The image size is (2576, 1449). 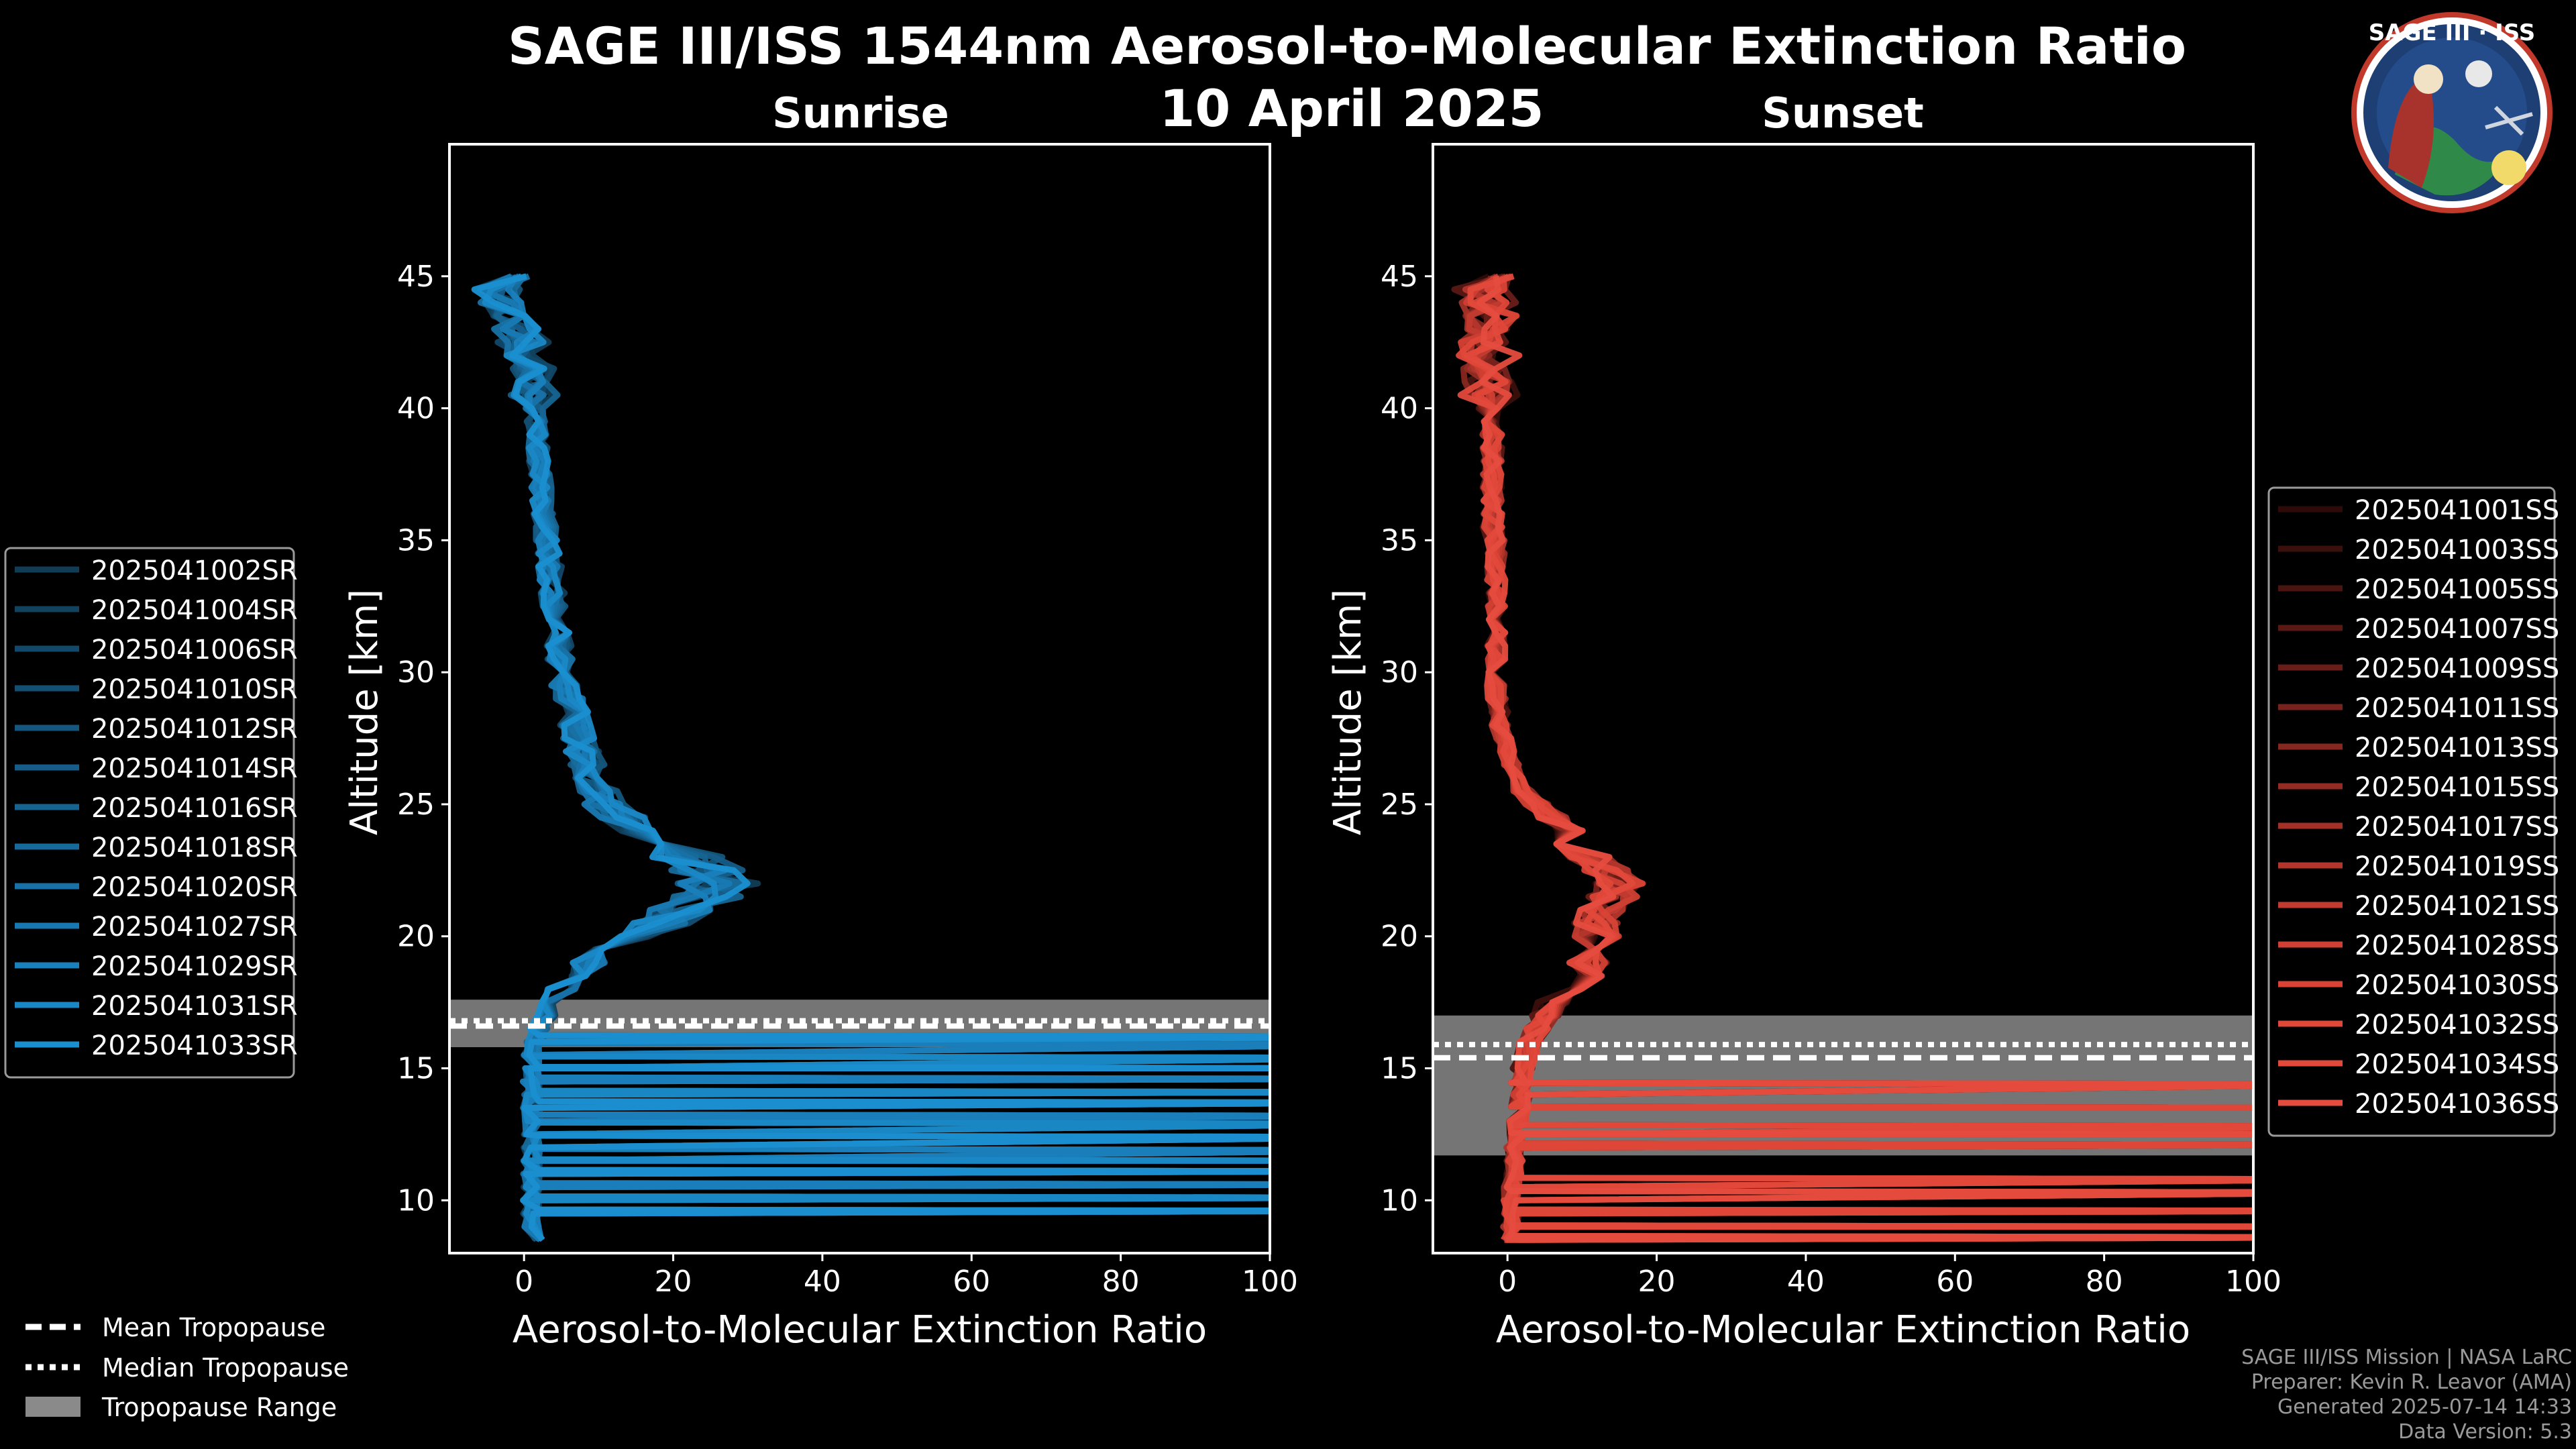 What do you see at coordinates (194, 610) in the screenshot?
I see `legend-item: 2025041004SR` at bounding box center [194, 610].